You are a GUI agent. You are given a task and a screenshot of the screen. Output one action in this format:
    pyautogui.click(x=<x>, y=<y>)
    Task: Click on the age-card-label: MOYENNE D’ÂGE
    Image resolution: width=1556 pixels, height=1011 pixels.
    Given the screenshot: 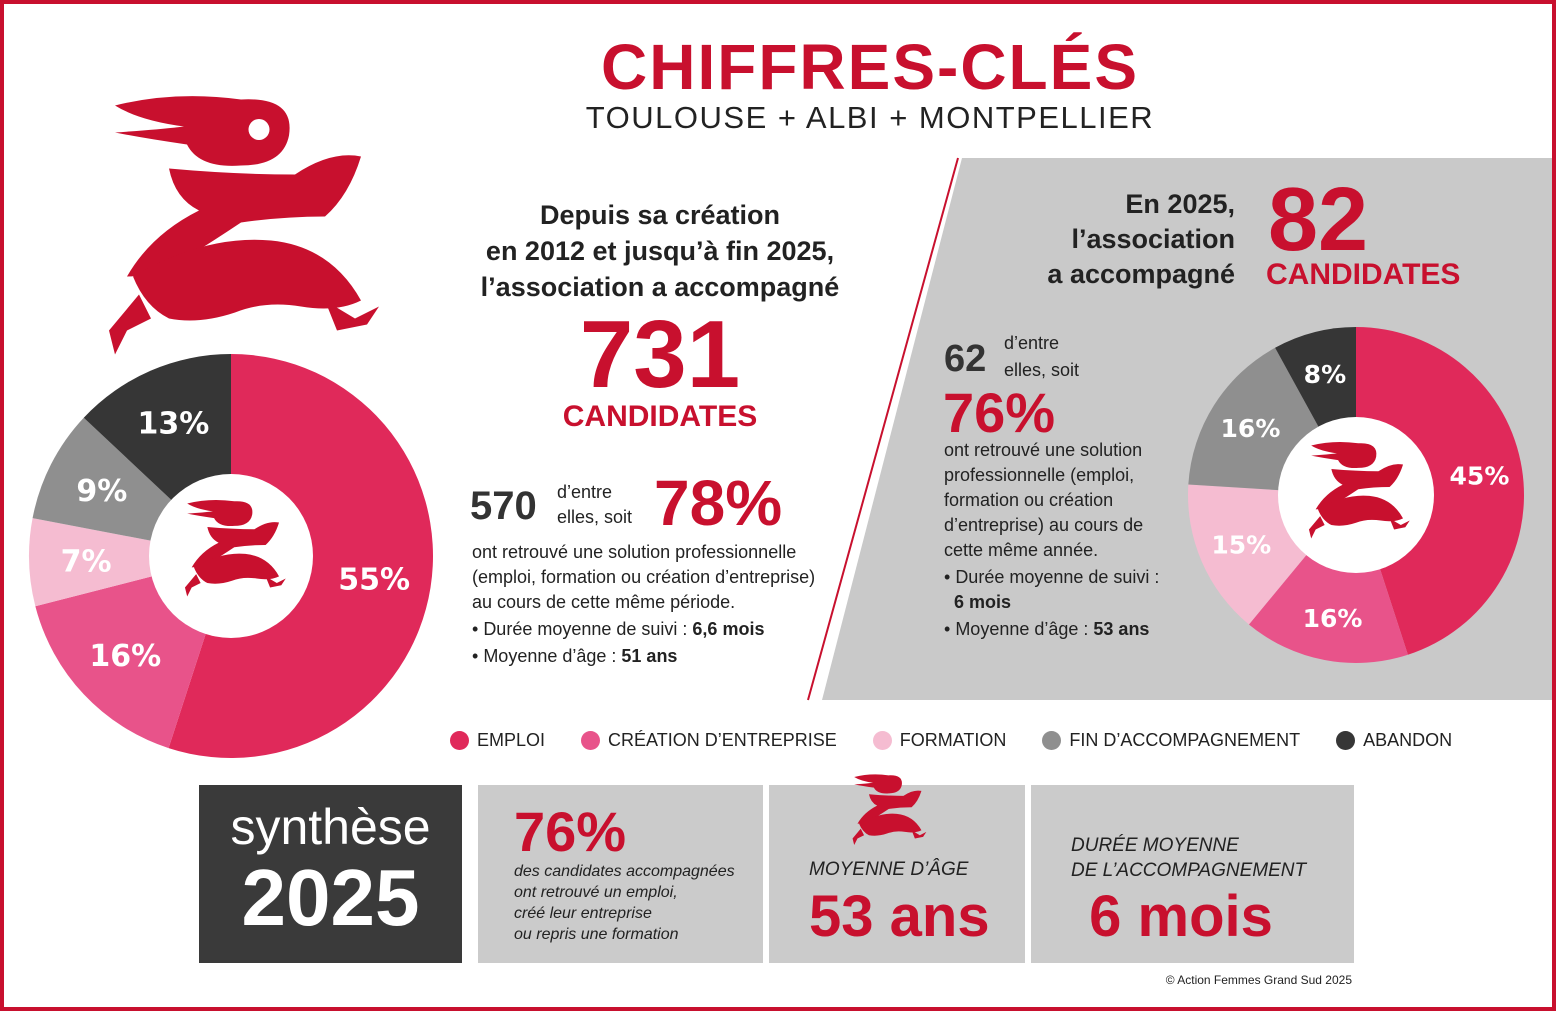 What is the action you would take?
    pyautogui.click(x=889, y=869)
    